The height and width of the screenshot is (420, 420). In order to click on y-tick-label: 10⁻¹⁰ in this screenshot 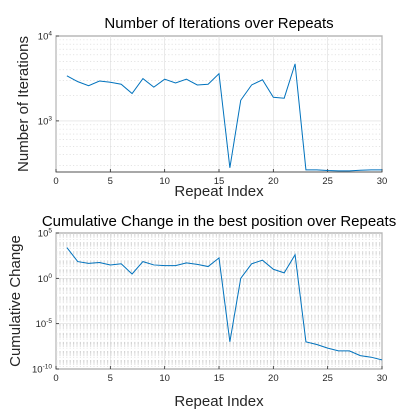, I will do `click(42, 370)`.